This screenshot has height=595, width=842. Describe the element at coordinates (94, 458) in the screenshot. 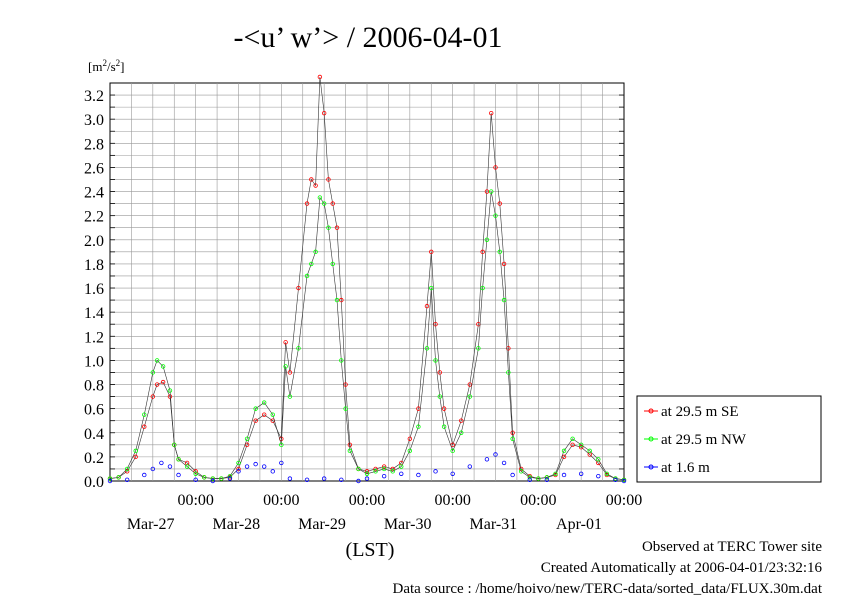

I see `y-tick-label: 0.2` at that location.